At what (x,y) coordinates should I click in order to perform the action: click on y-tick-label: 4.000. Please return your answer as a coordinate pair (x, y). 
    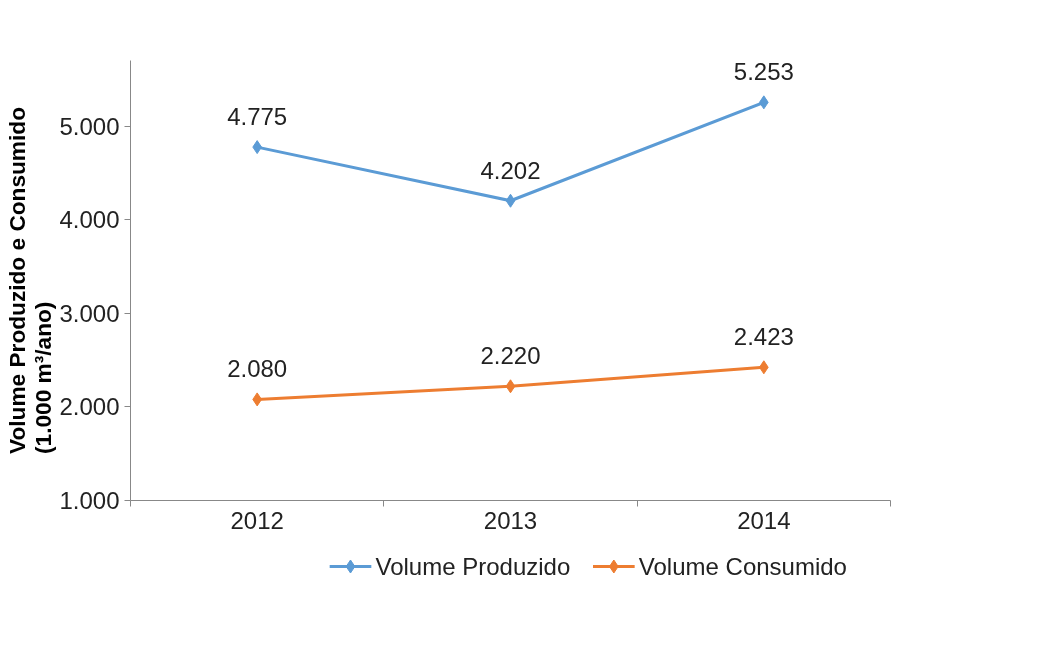
    Looking at the image, I should click on (89, 220).